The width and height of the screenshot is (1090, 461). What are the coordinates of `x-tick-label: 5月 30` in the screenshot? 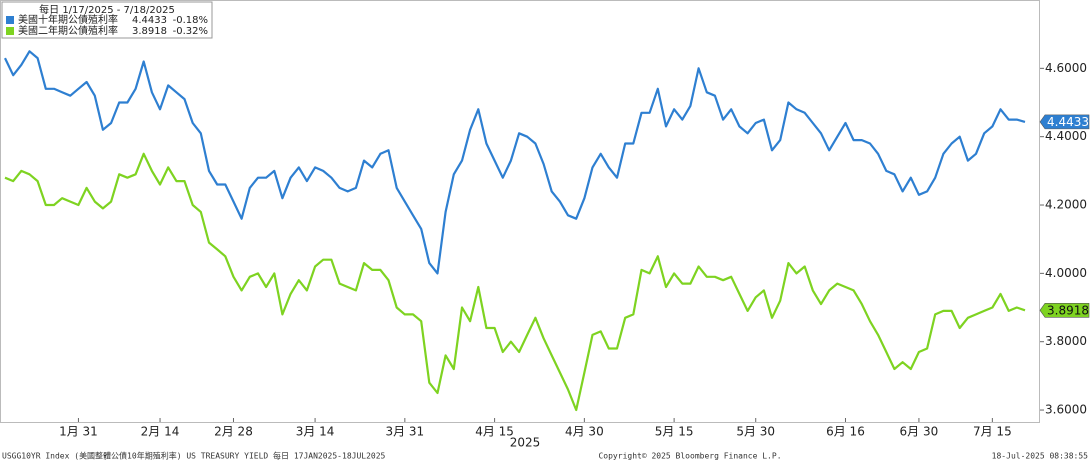 It's located at (755, 432).